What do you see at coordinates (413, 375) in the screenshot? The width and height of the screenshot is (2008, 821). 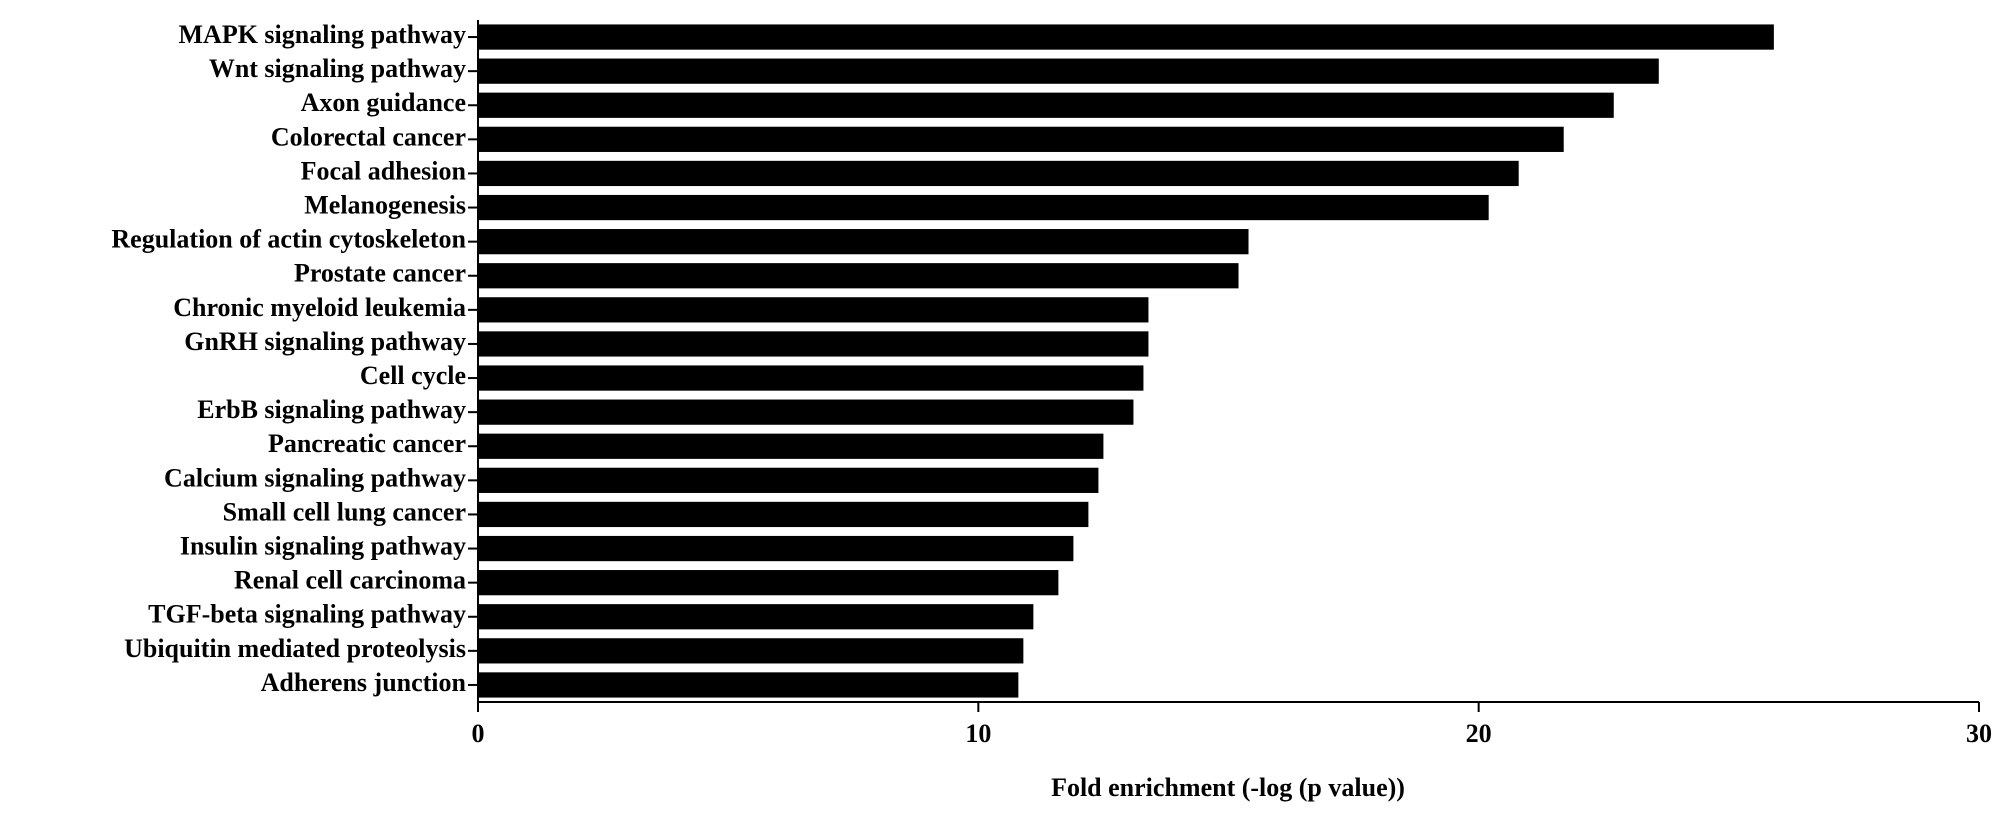 I see `y-tick-label: Cell cycle` at bounding box center [413, 375].